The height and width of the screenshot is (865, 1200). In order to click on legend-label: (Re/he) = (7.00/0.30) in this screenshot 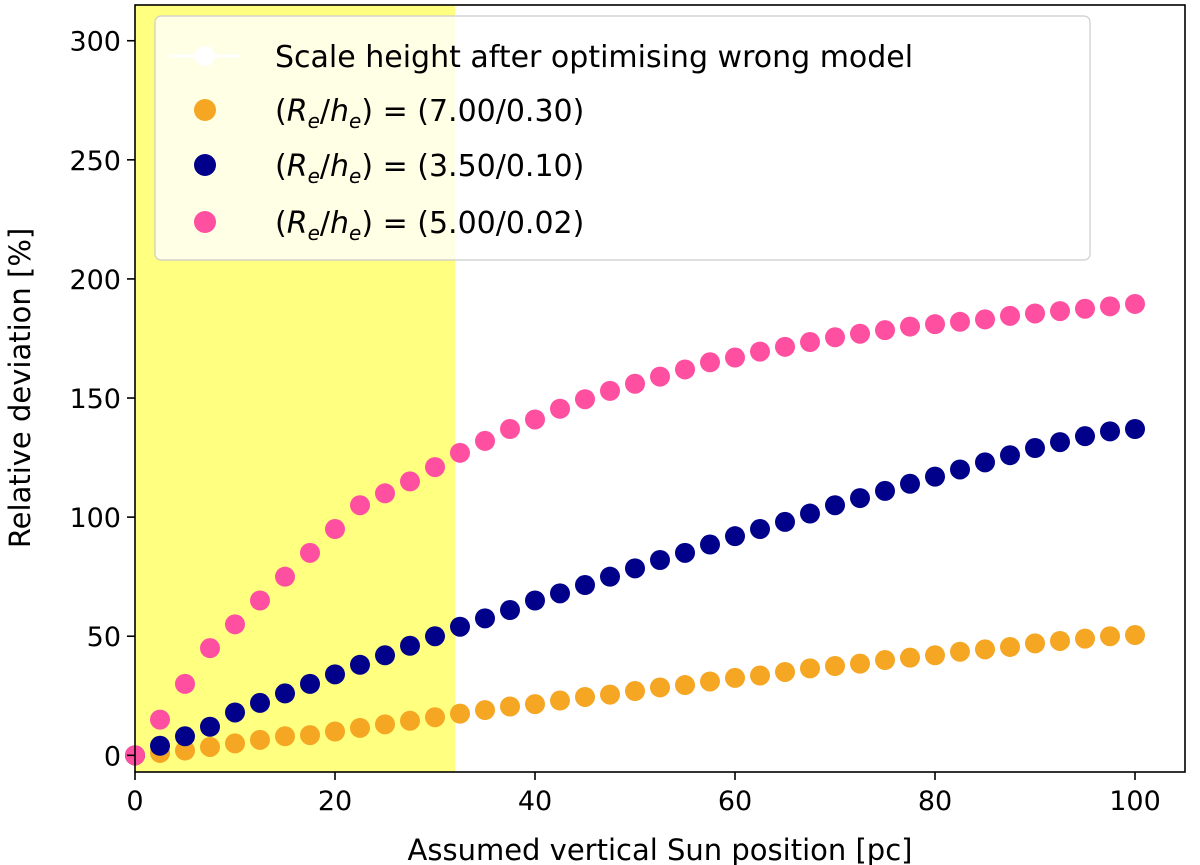, I will do `click(429, 113)`.